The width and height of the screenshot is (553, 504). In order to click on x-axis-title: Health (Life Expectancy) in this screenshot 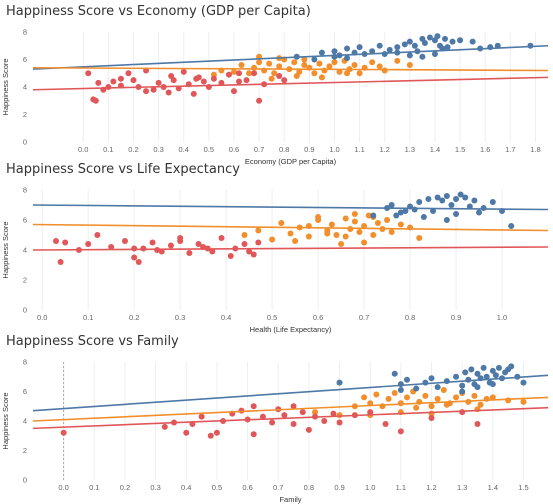, I will do `click(291, 329)`.